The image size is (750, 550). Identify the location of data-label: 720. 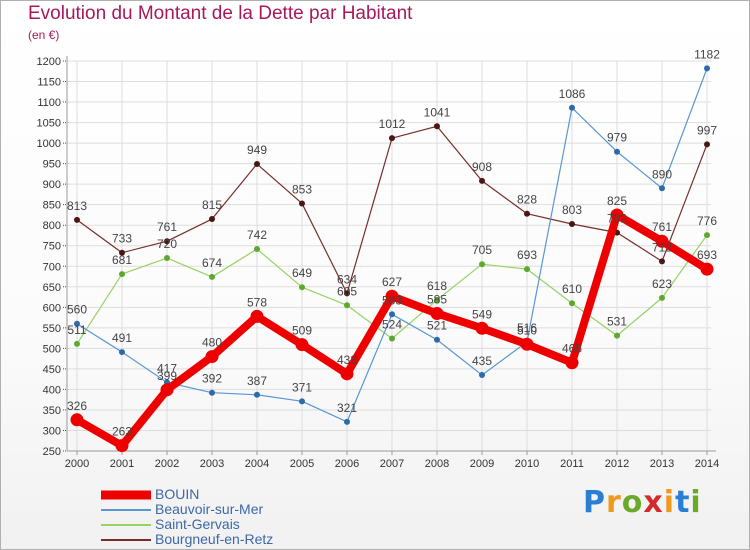
(167, 244).